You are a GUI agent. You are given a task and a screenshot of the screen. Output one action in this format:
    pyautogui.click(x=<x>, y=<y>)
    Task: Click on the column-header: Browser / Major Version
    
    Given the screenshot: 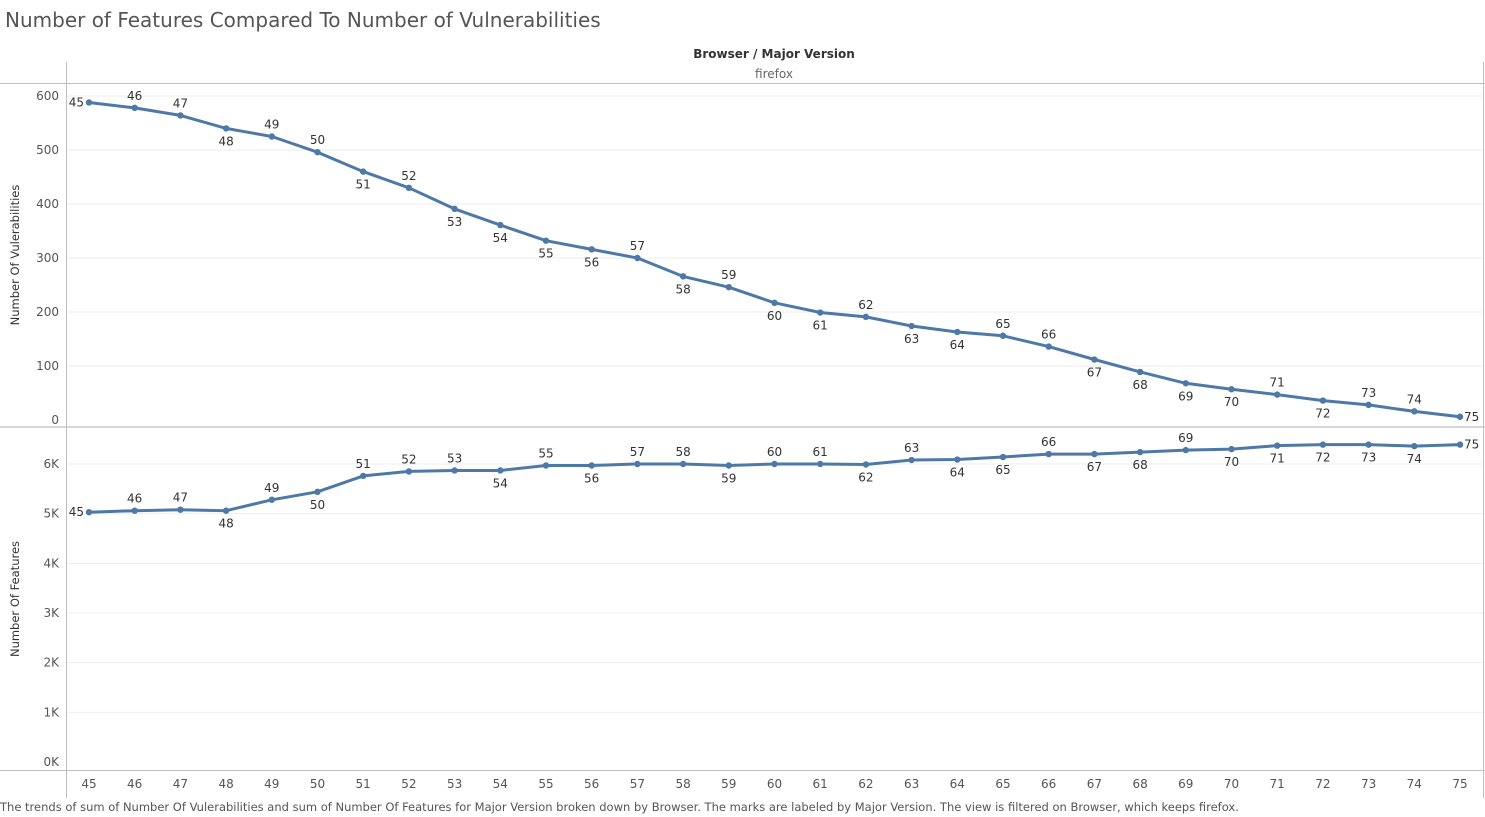 What is the action you would take?
    pyautogui.click(x=774, y=54)
    